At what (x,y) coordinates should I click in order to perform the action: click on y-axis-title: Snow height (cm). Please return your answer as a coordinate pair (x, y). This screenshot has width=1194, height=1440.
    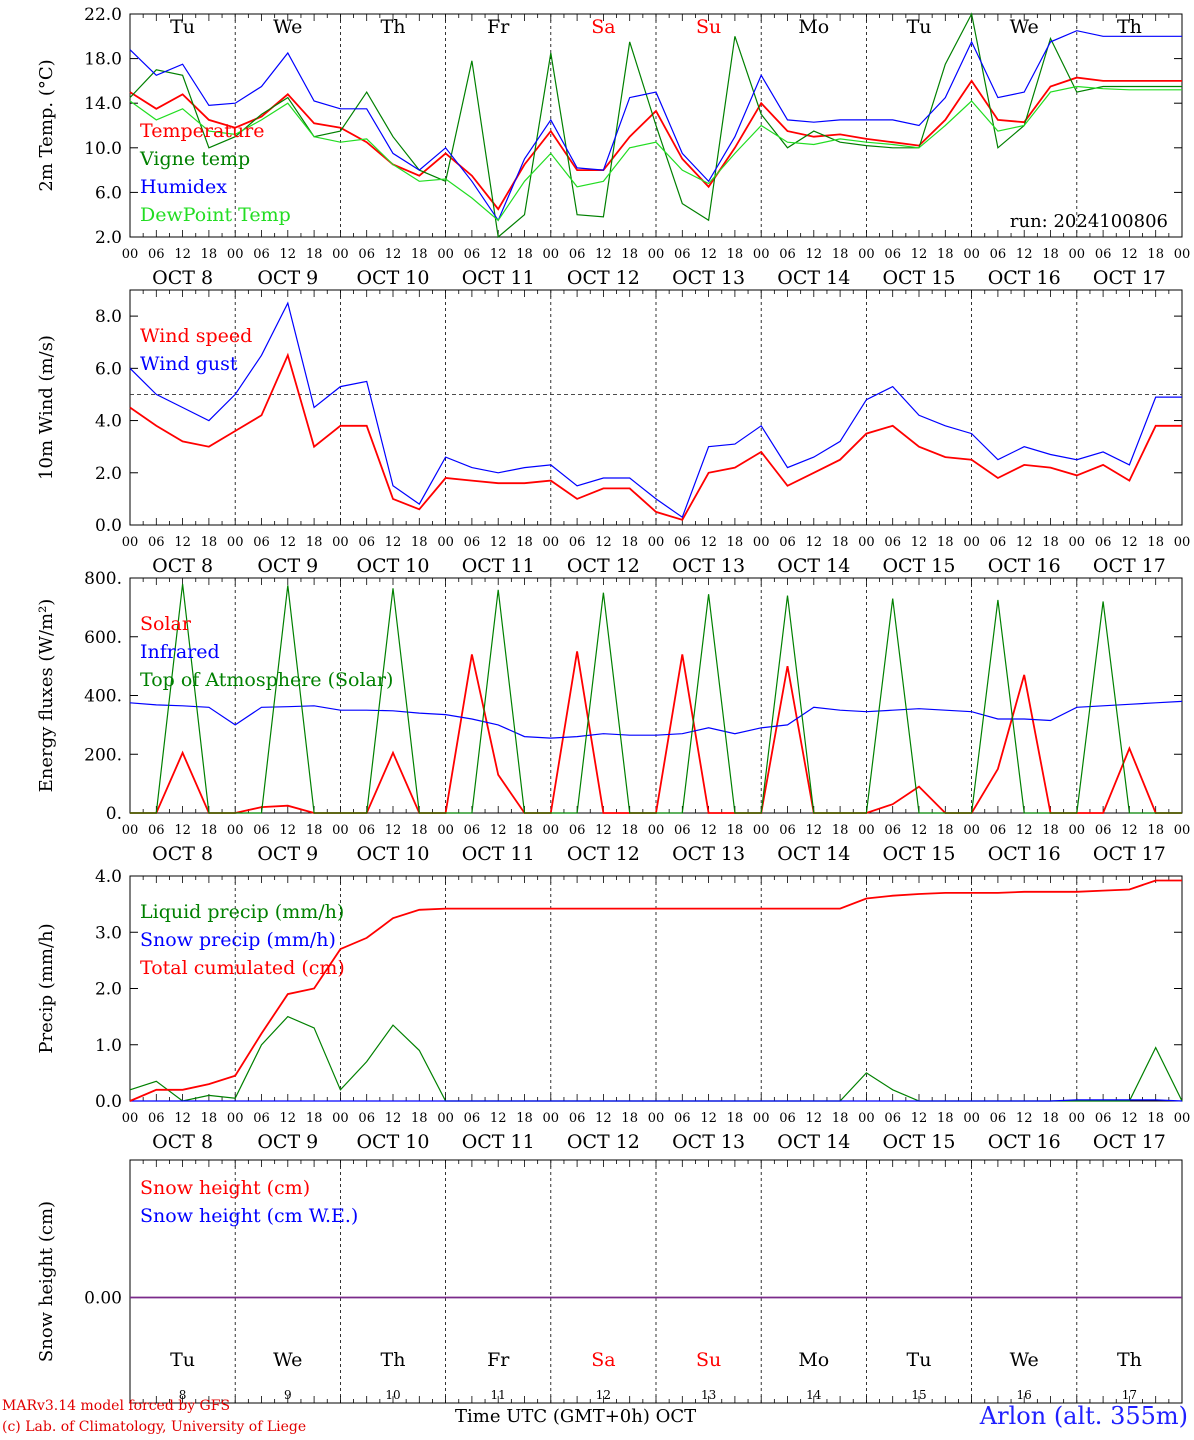
    Looking at the image, I should click on (46, 1281).